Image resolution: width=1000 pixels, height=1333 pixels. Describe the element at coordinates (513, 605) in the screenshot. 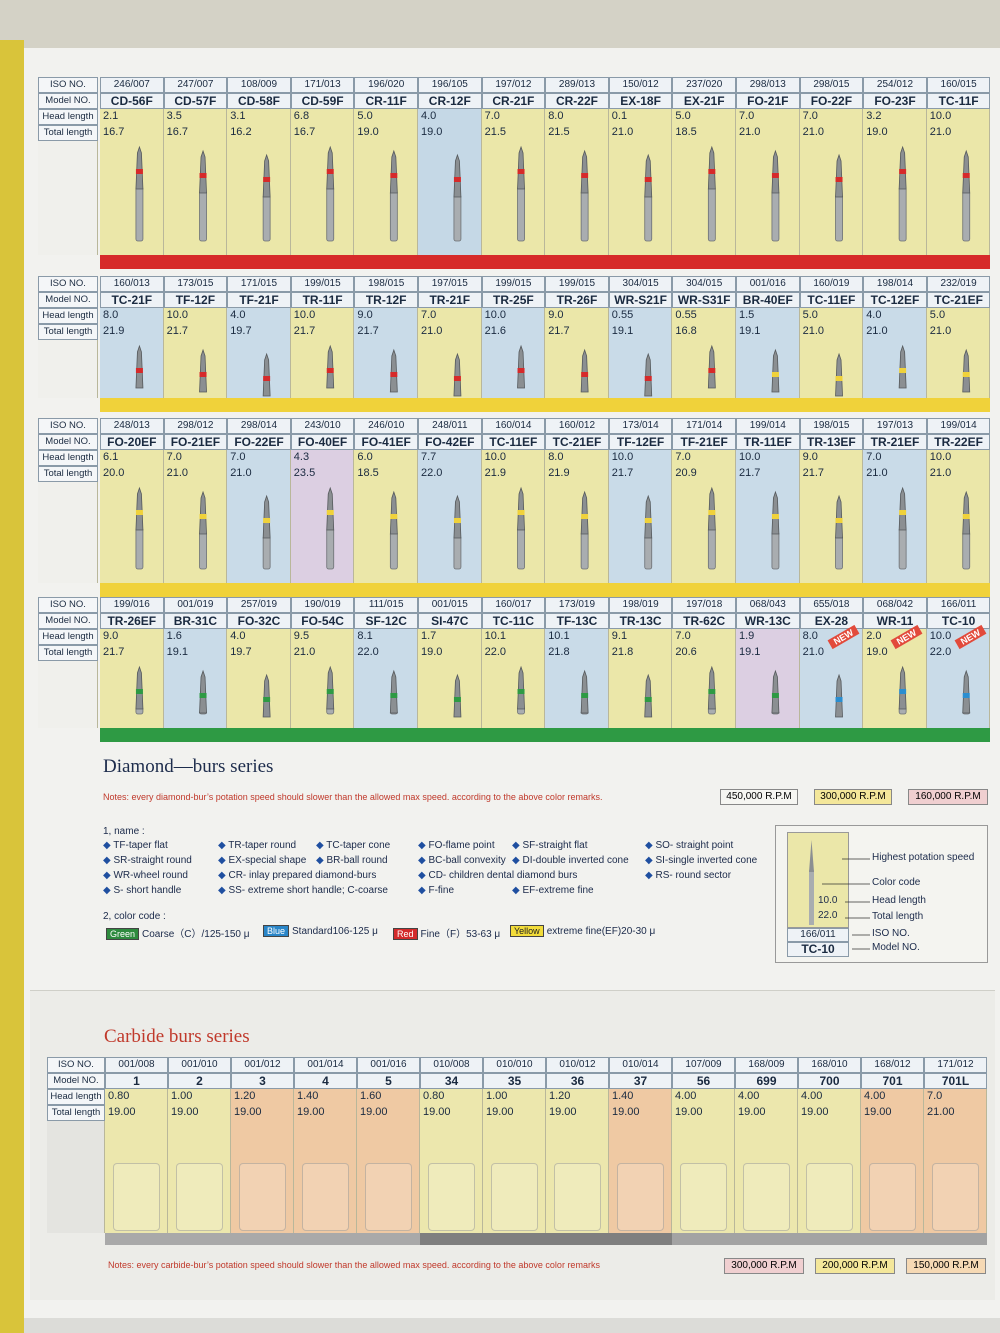

I see `iso-no: 160/017` at that location.